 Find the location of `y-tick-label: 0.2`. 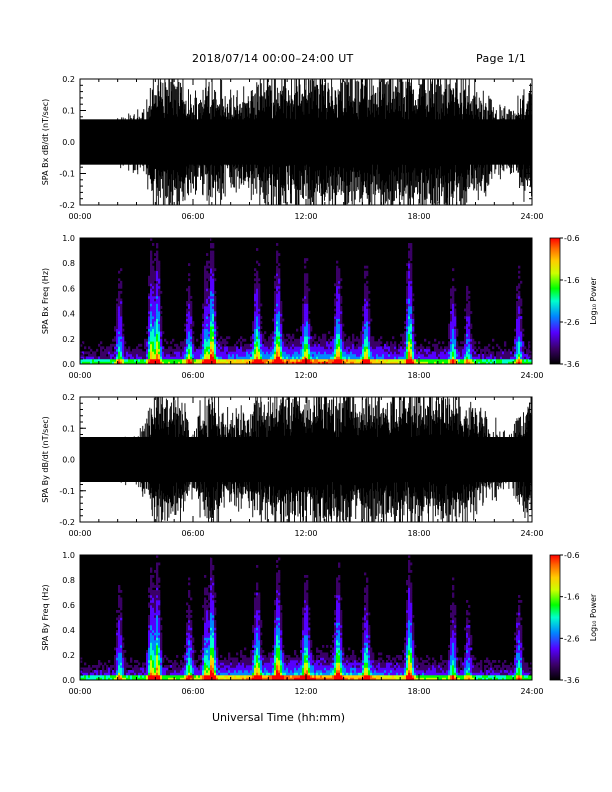

y-tick-label: 0.2 is located at coordinates (68, 79).